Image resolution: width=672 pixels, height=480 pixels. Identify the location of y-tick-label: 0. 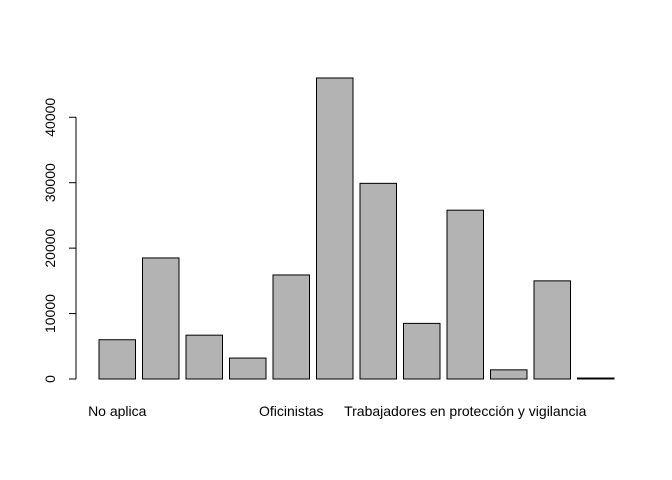
(50, 379).